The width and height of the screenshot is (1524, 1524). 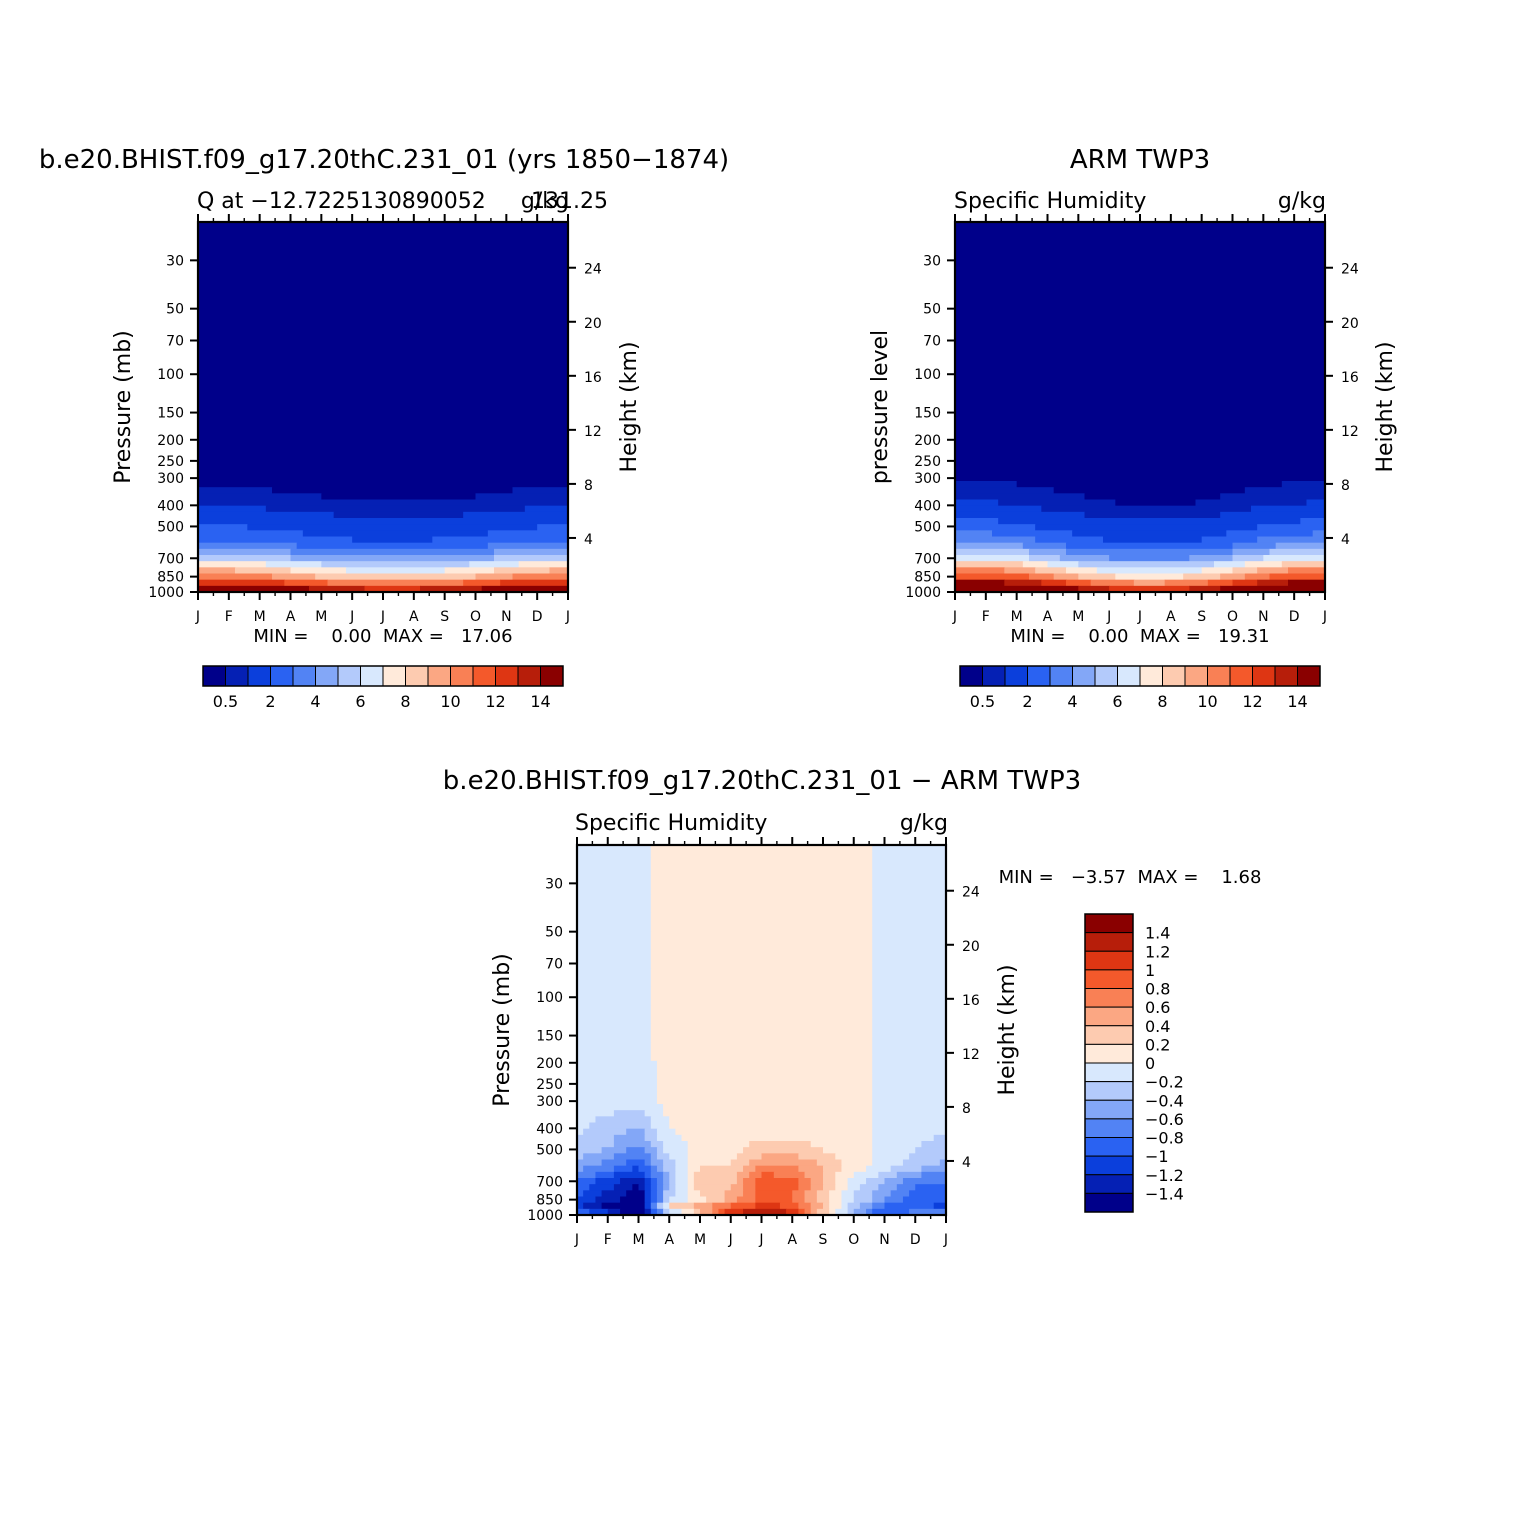 I want to click on x-tick-label: O, so click(x=475, y=617).